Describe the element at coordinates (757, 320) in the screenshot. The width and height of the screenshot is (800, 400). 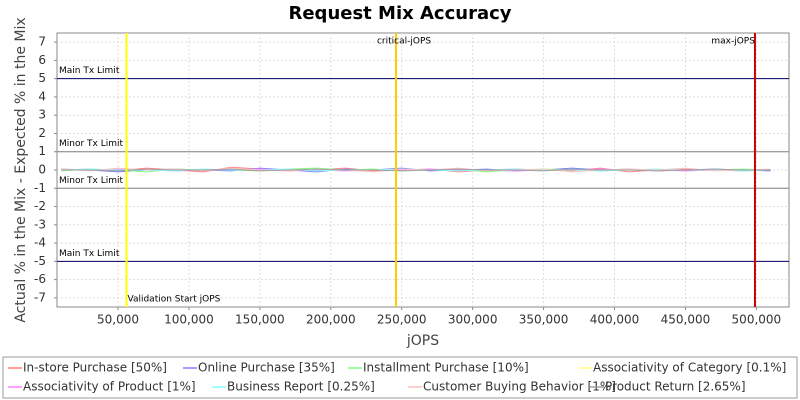
I see `x-tick-label: 500,000` at that location.